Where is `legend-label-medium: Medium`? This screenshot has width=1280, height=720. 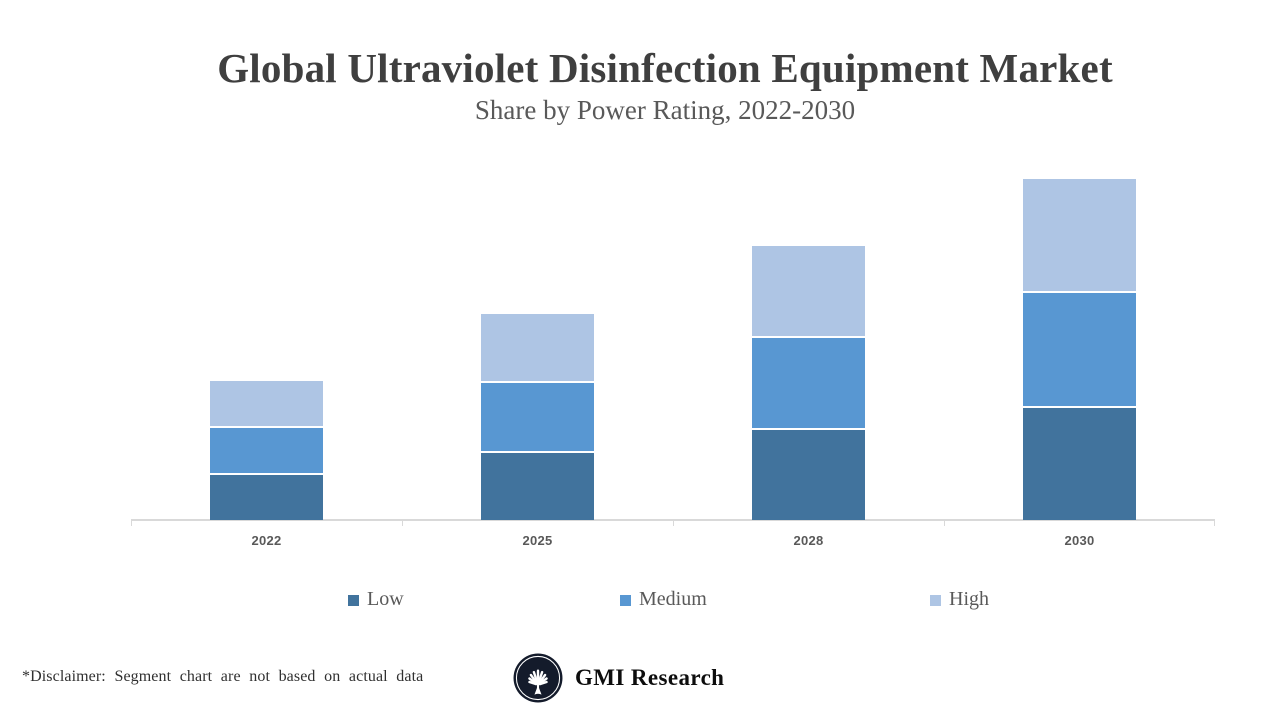
legend-label-medium: Medium is located at coordinates (673, 599).